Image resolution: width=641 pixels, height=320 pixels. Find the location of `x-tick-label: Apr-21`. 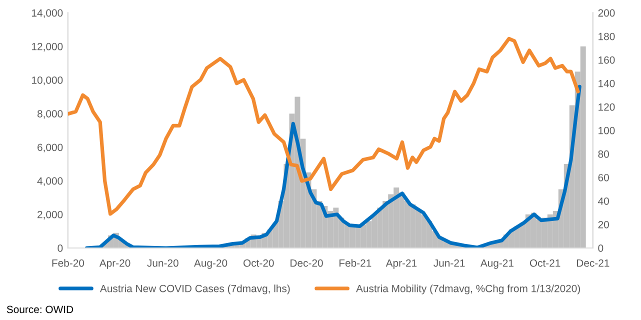

x-tick-label: Apr-21 is located at coordinates (401, 264).